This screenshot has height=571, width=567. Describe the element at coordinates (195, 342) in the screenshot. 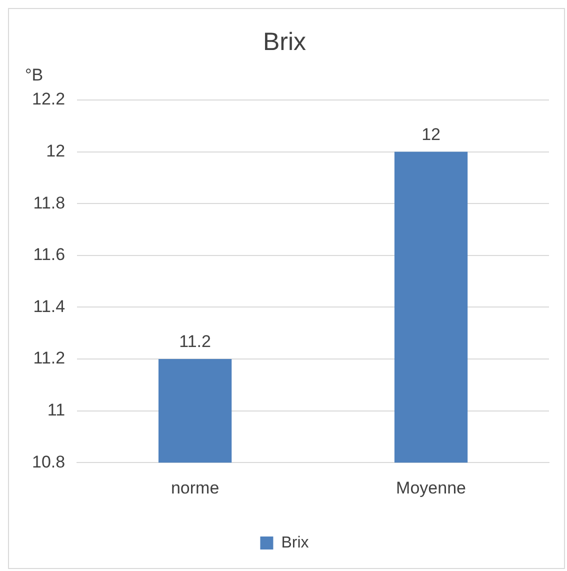

I see `data-label: 11.2` at that location.